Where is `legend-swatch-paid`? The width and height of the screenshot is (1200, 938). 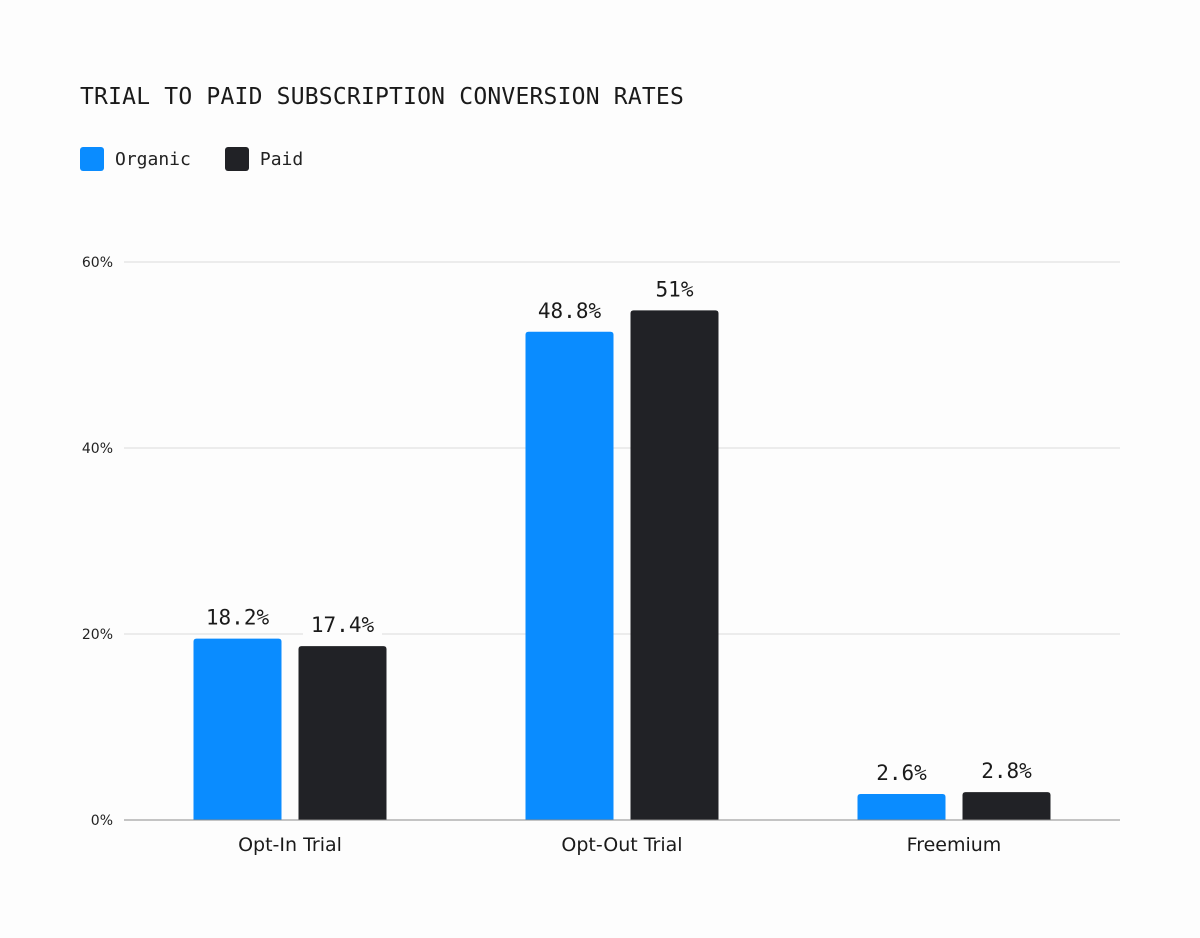 legend-swatch-paid is located at coordinates (236, 159).